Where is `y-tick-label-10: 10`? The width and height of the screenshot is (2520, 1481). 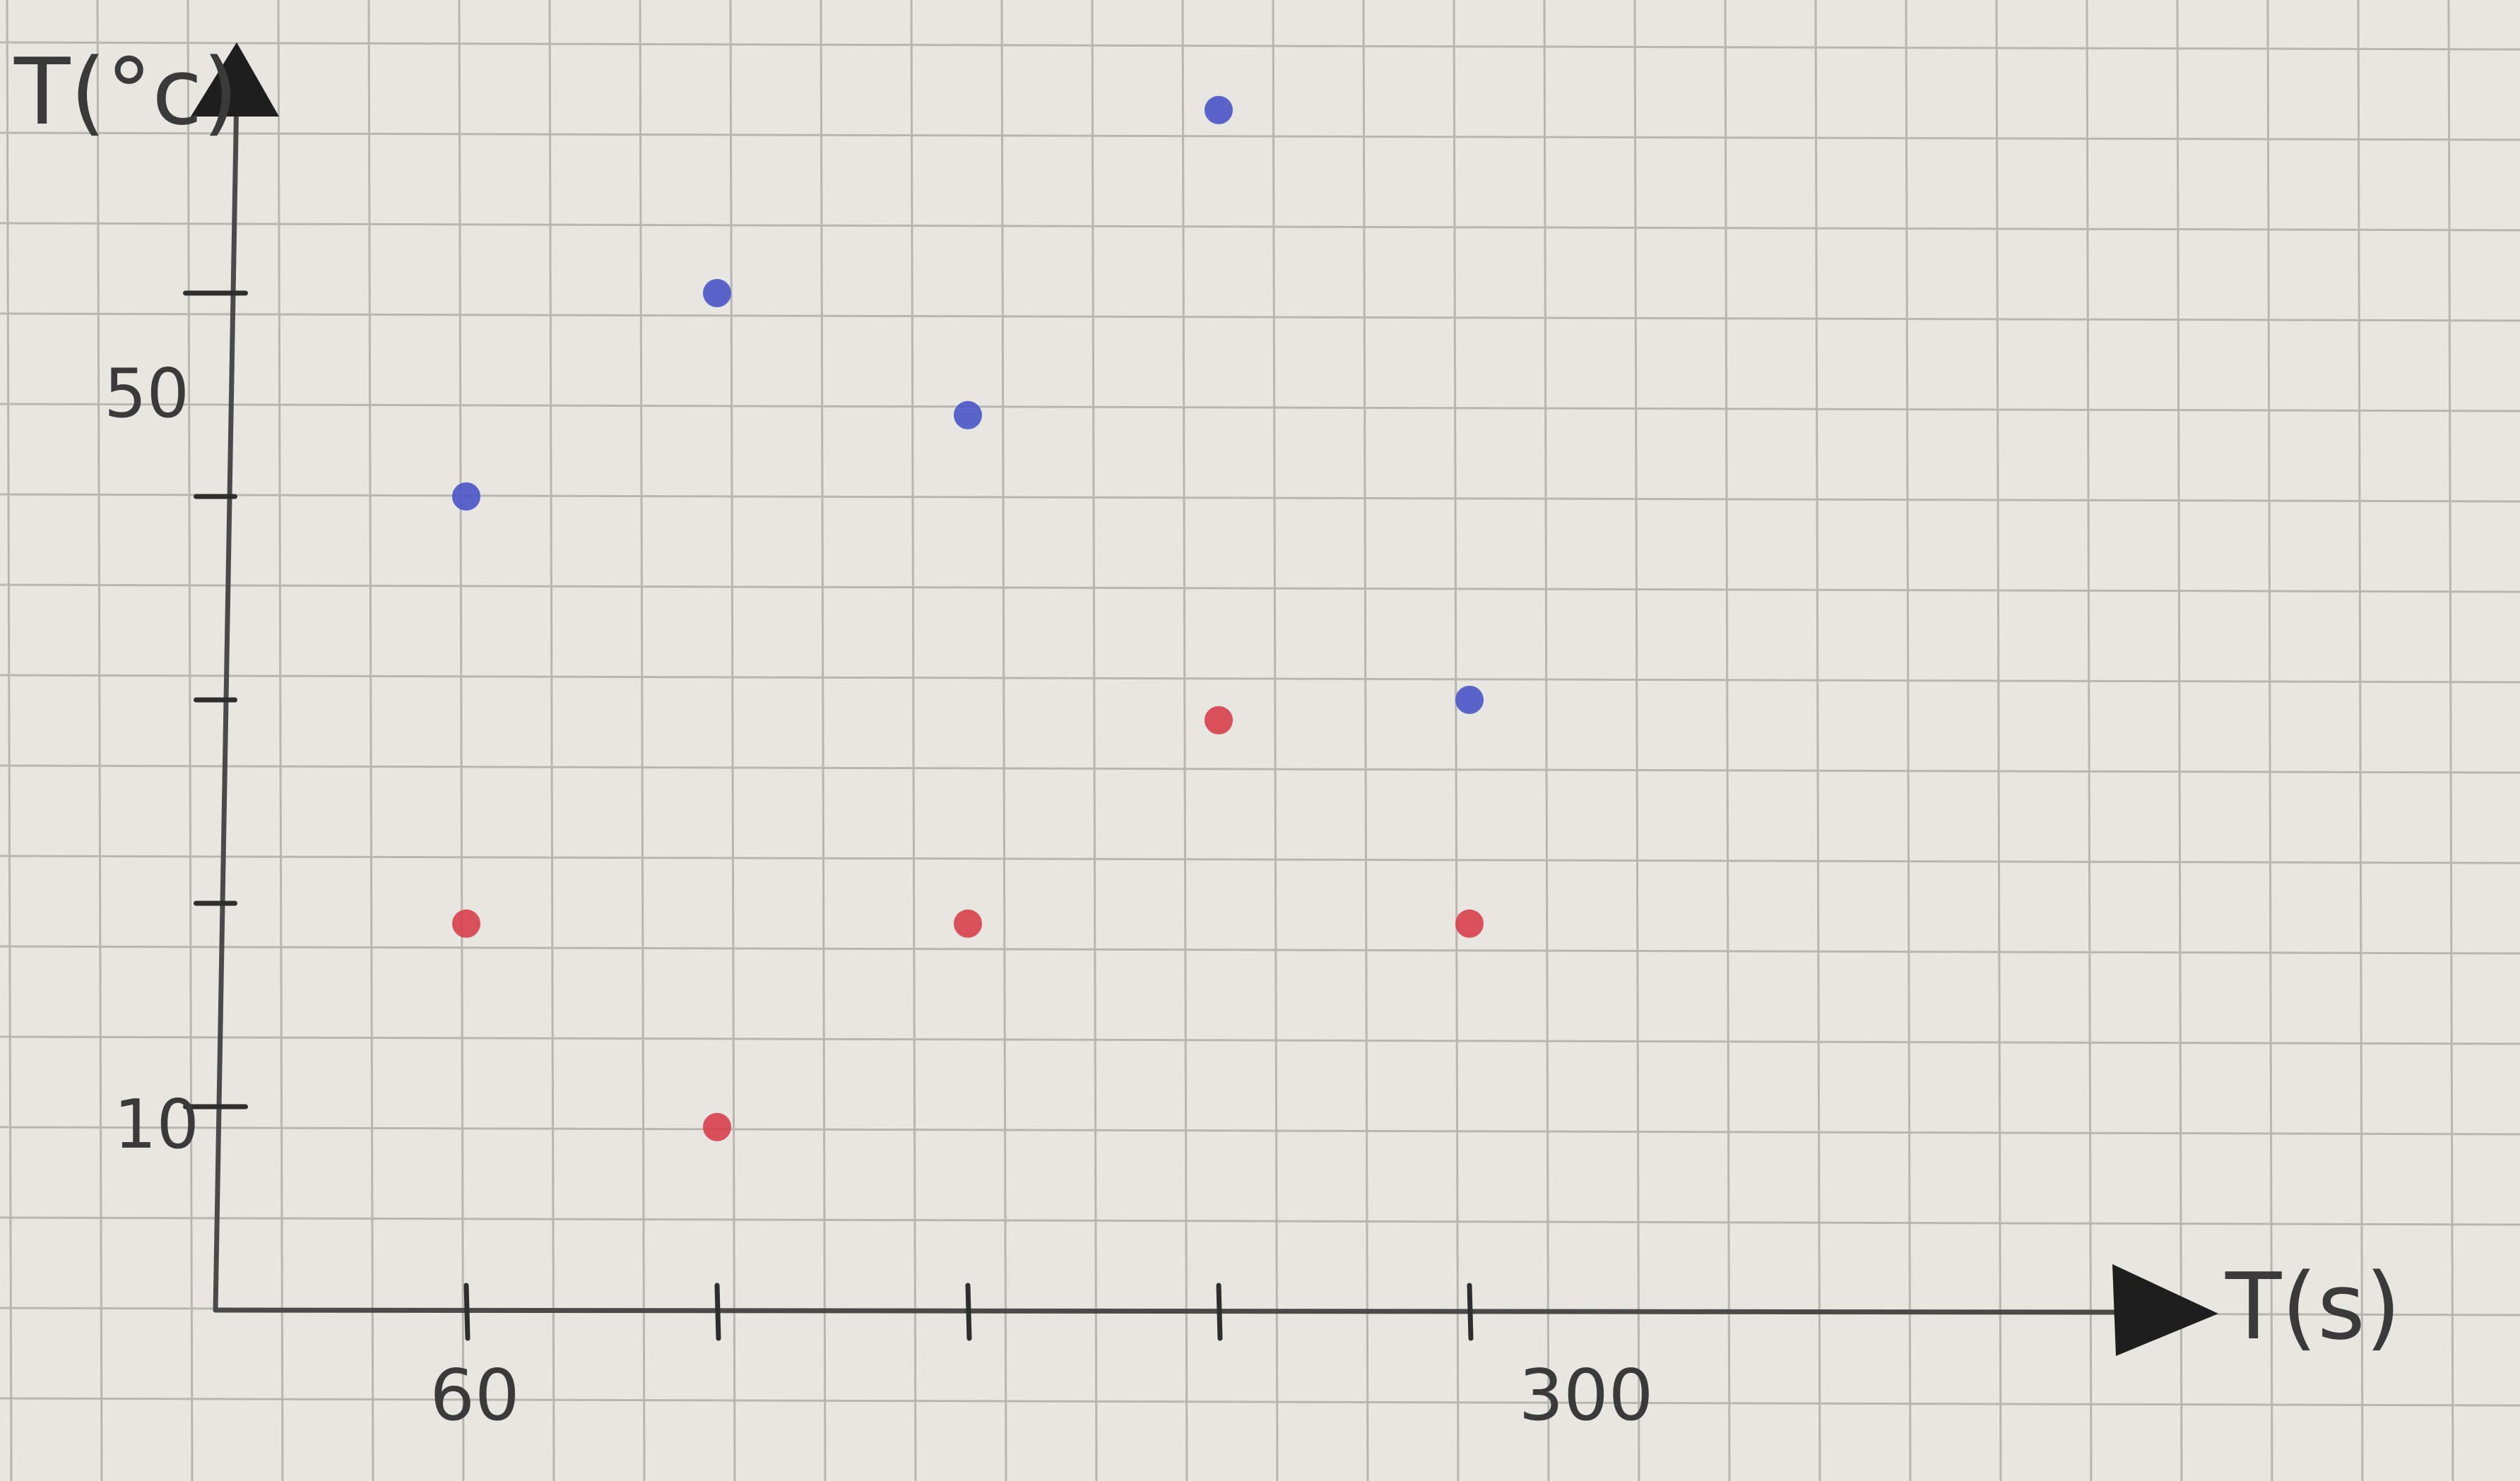 y-tick-label-10: 10 is located at coordinates (156, 1125).